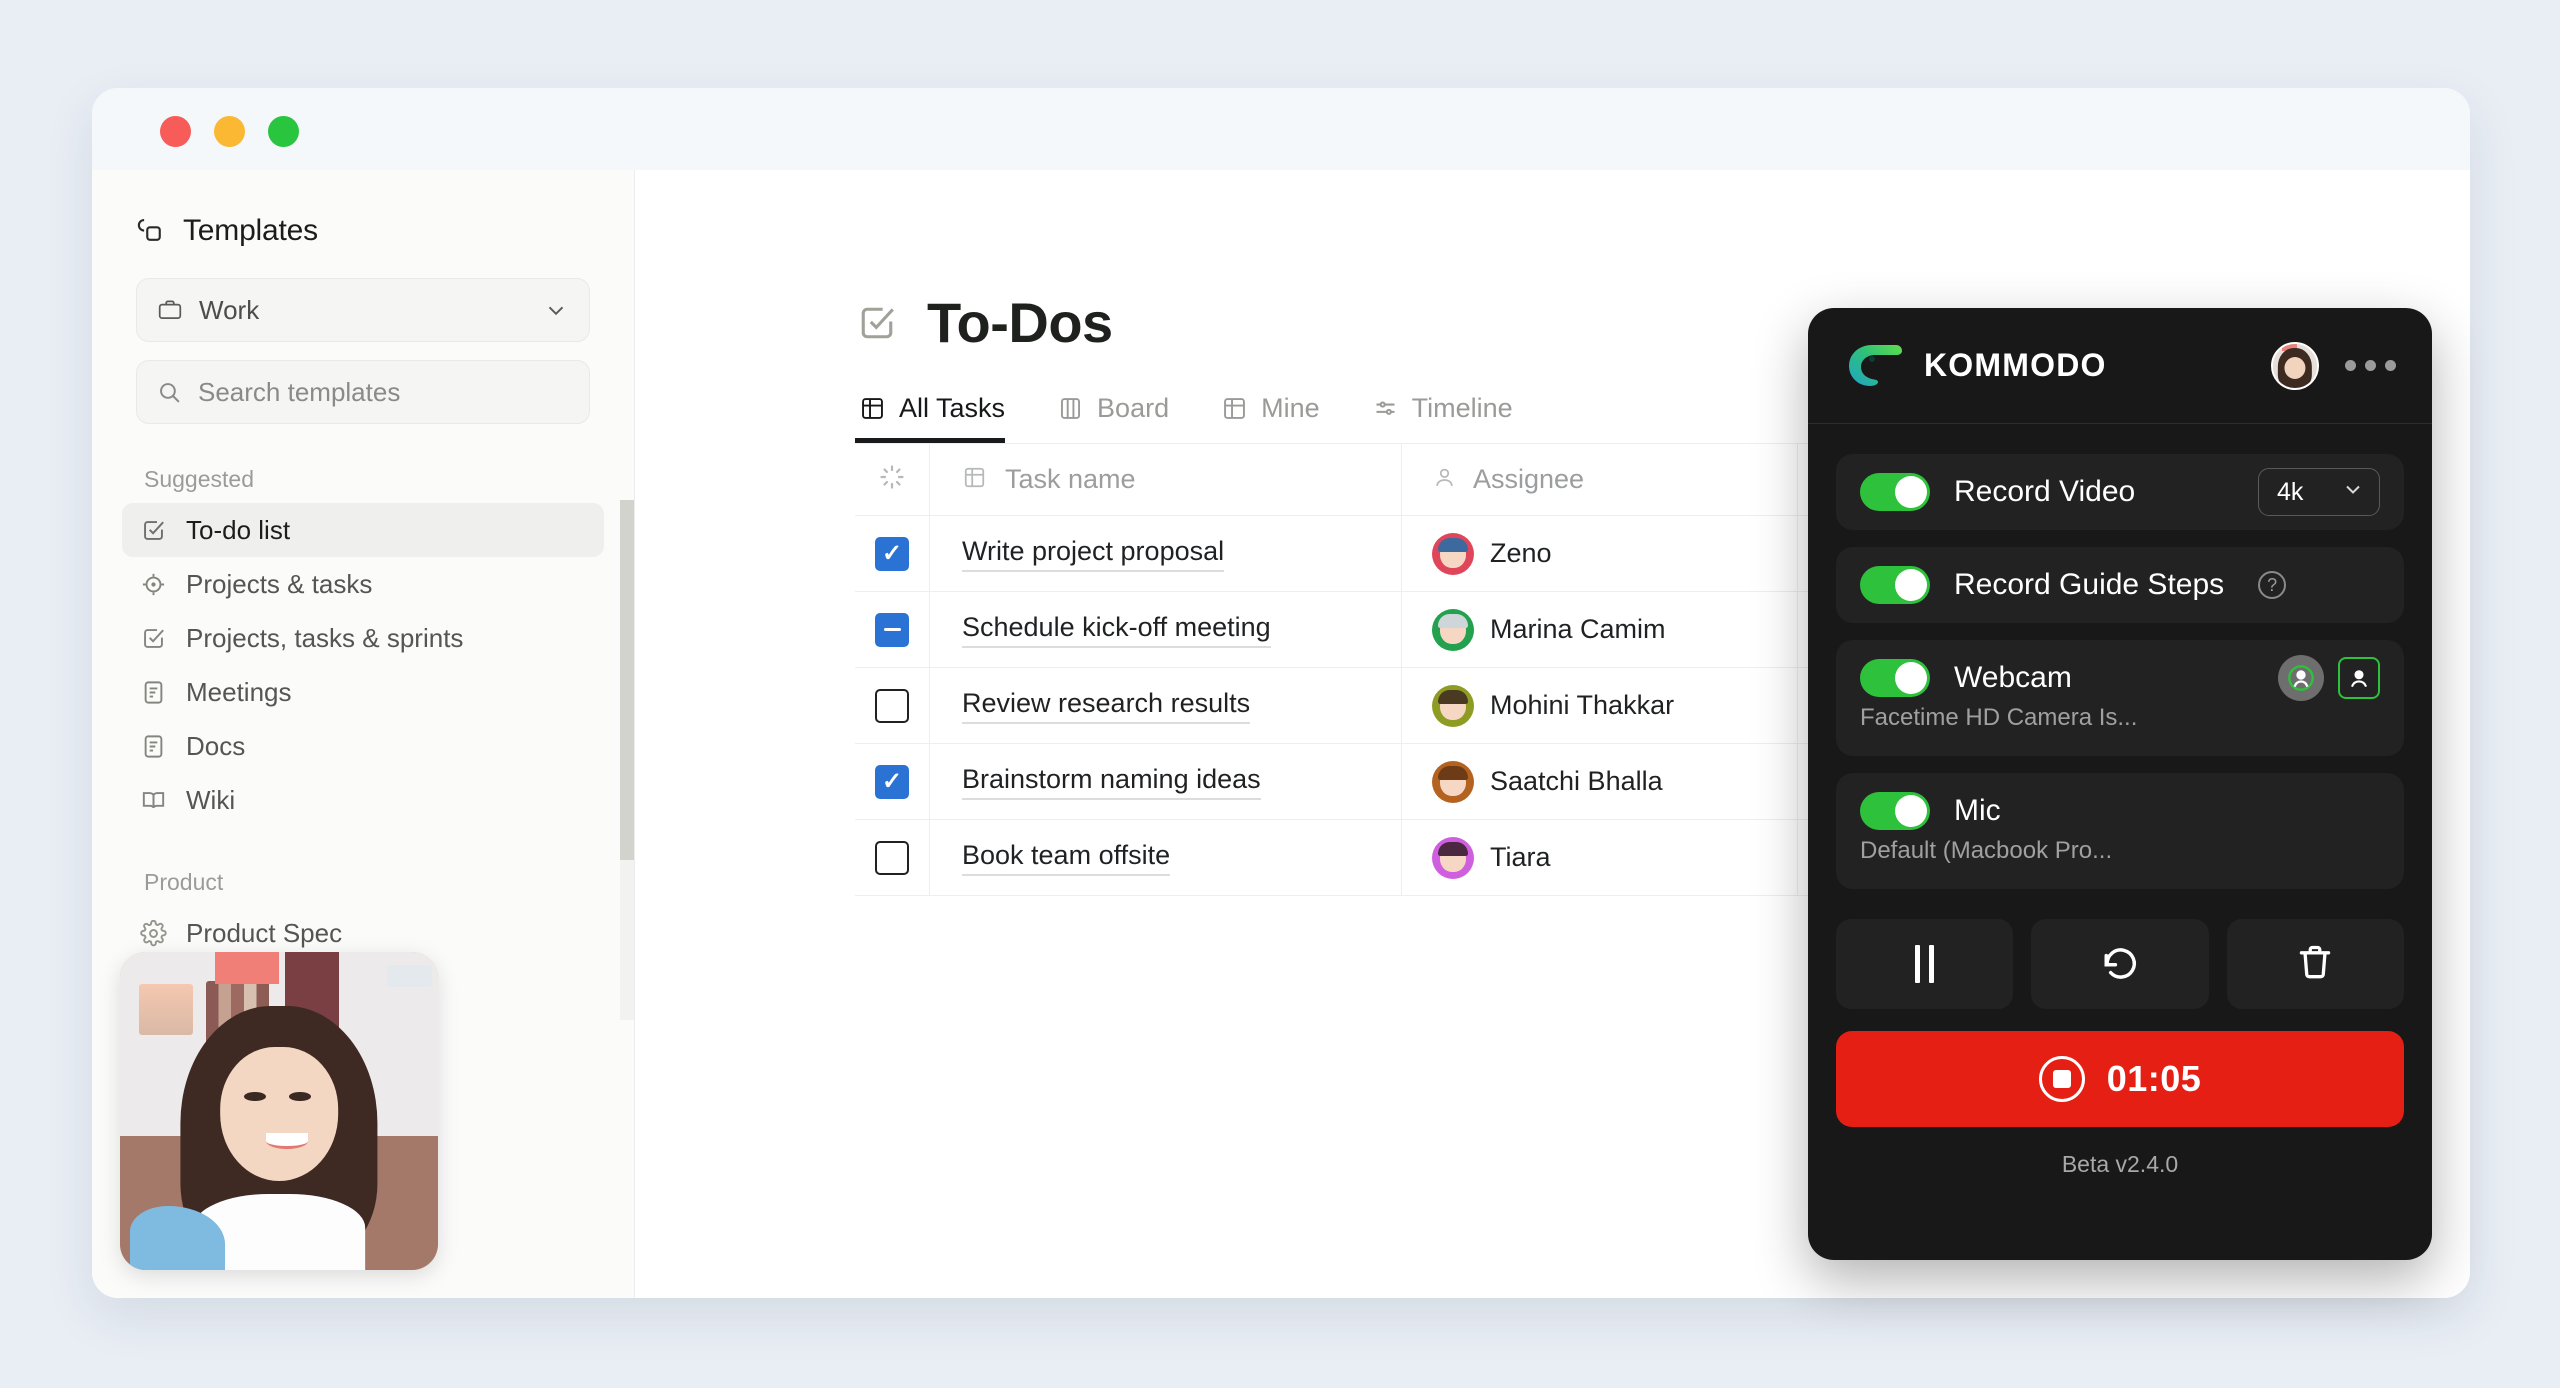 This screenshot has height=1388, width=2560. I want to click on record-guide-steps-toggle, so click(1895, 585).